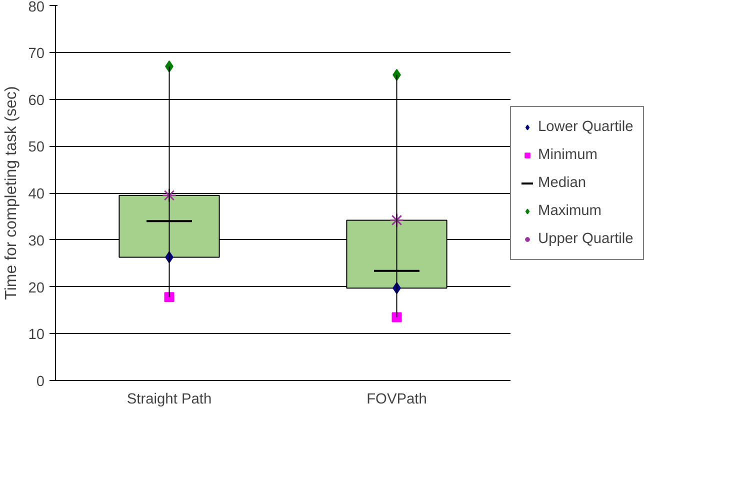  Describe the element at coordinates (169, 400) in the screenshot. I see `x-tick-label: Straight Path` at that location.